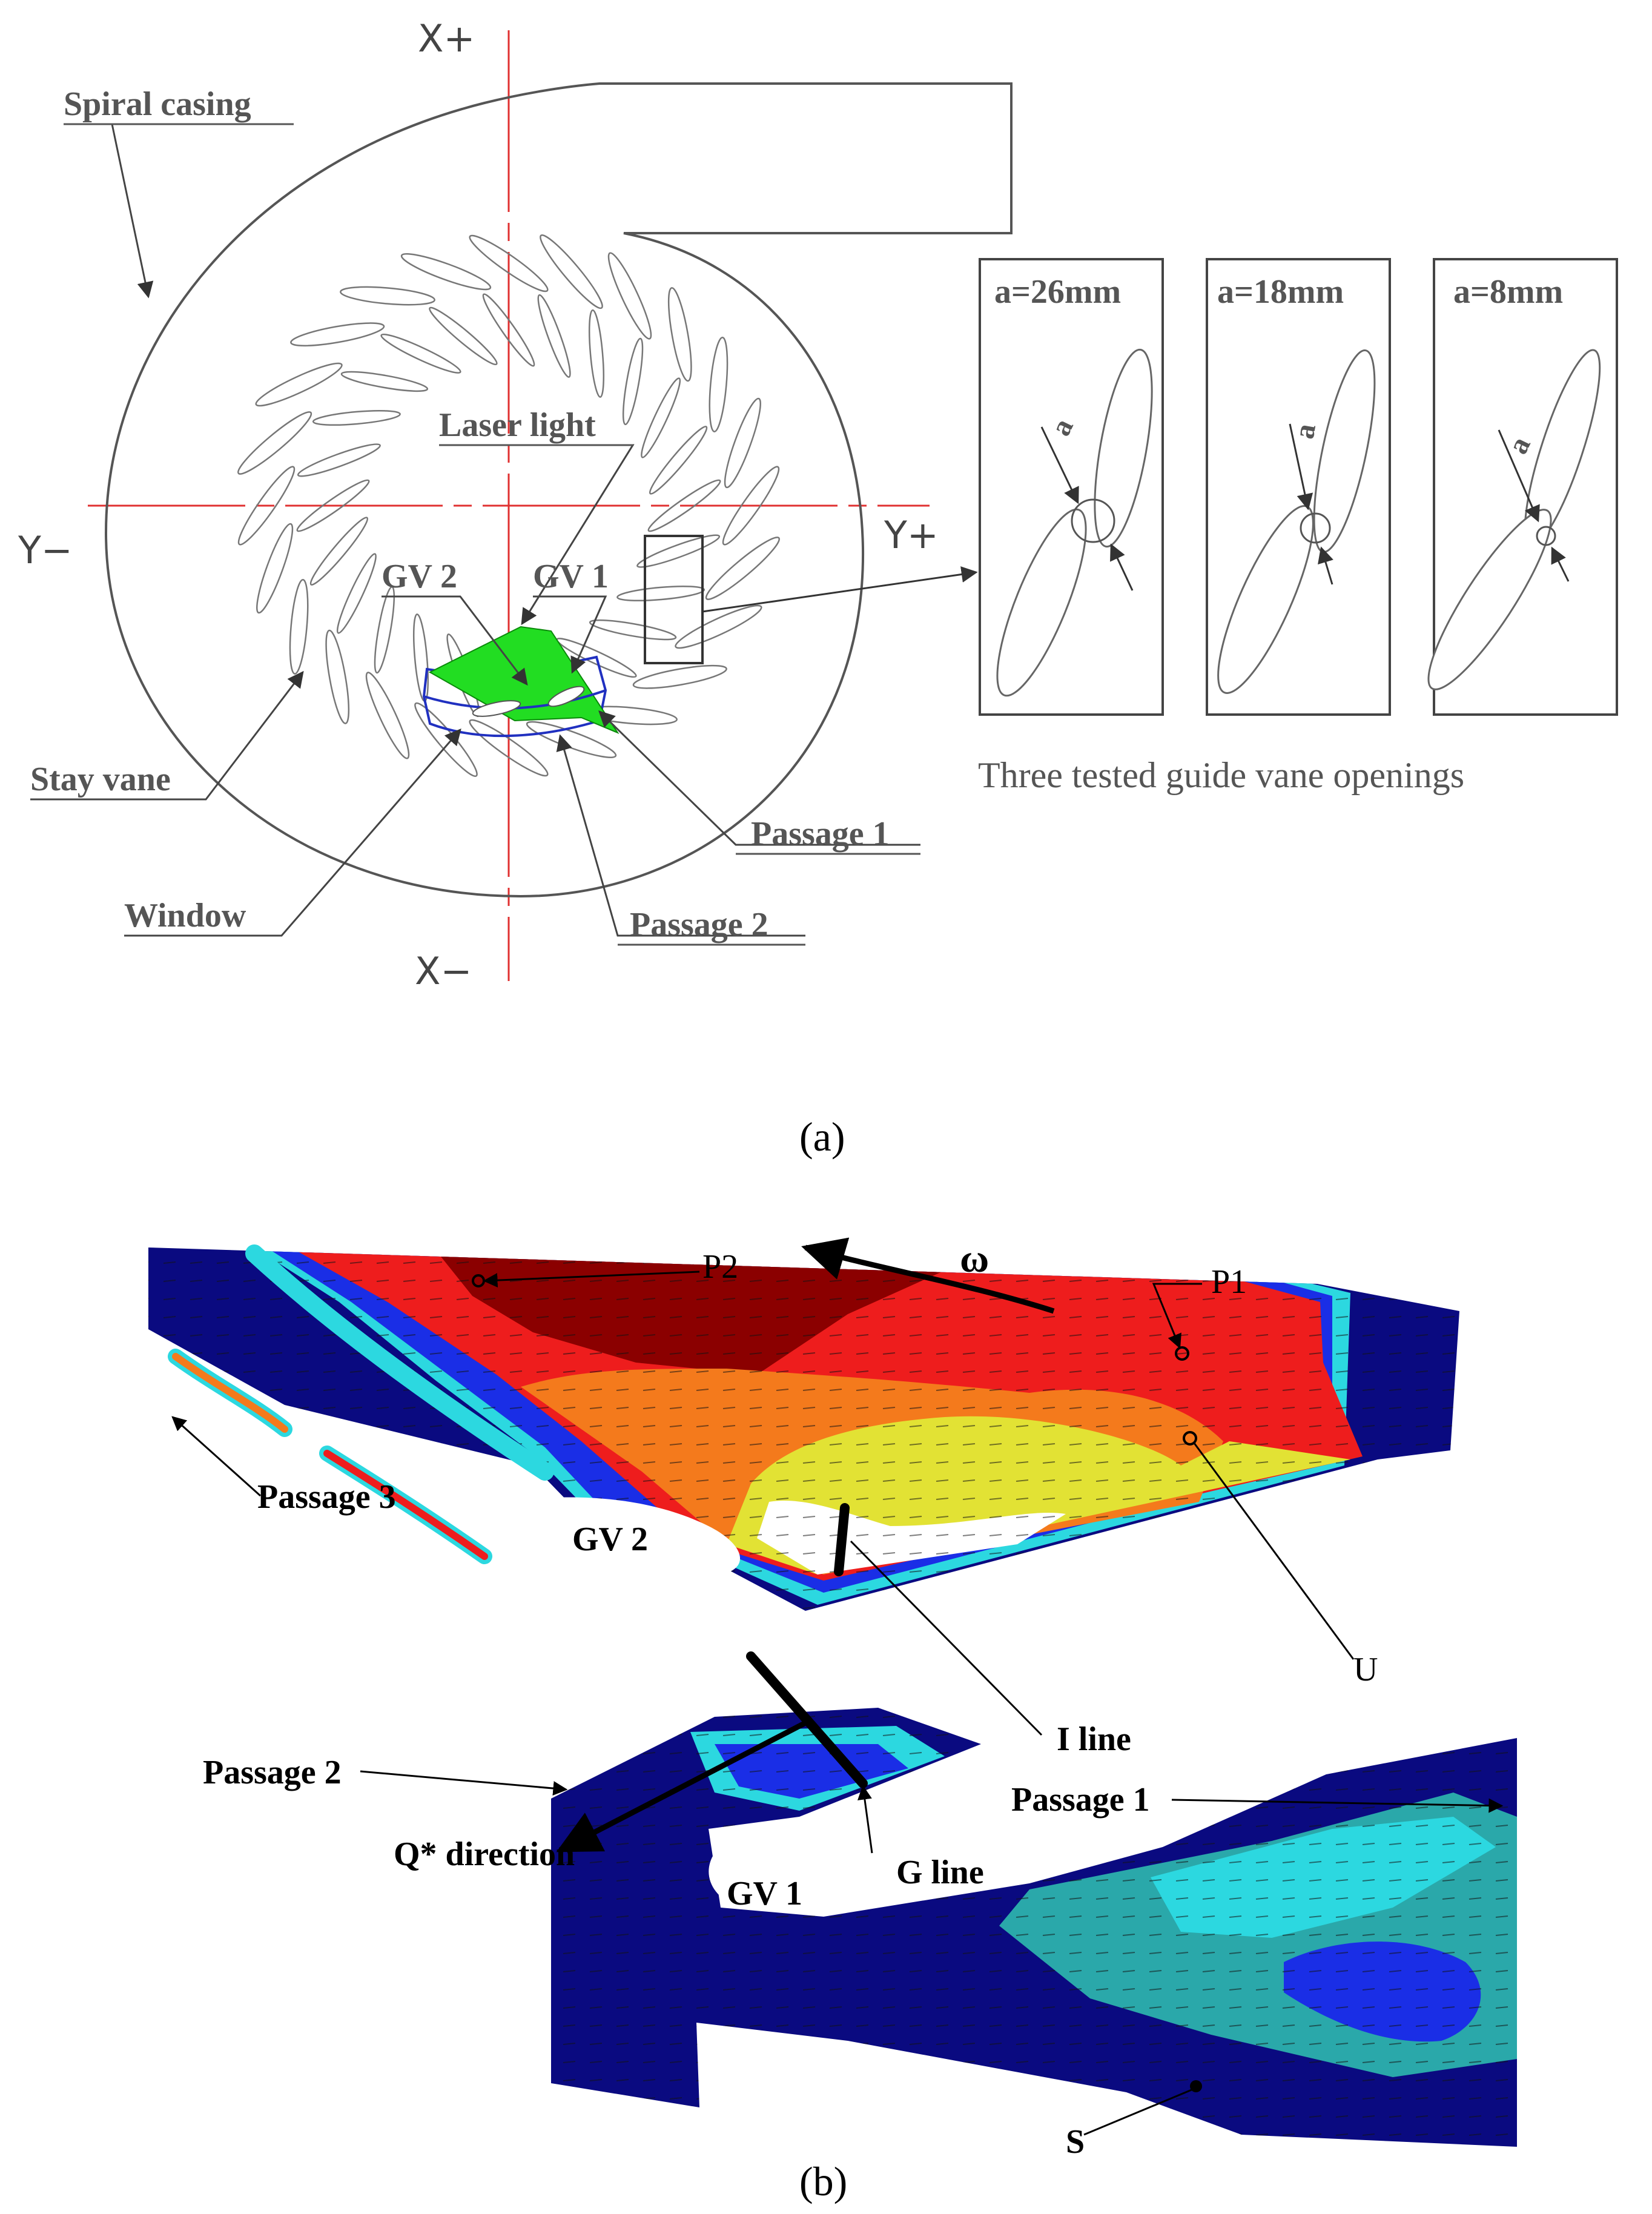  Describe the element at coordinates (1301, 467) in the screenshot. I see `inset2-dim-a` at that location.